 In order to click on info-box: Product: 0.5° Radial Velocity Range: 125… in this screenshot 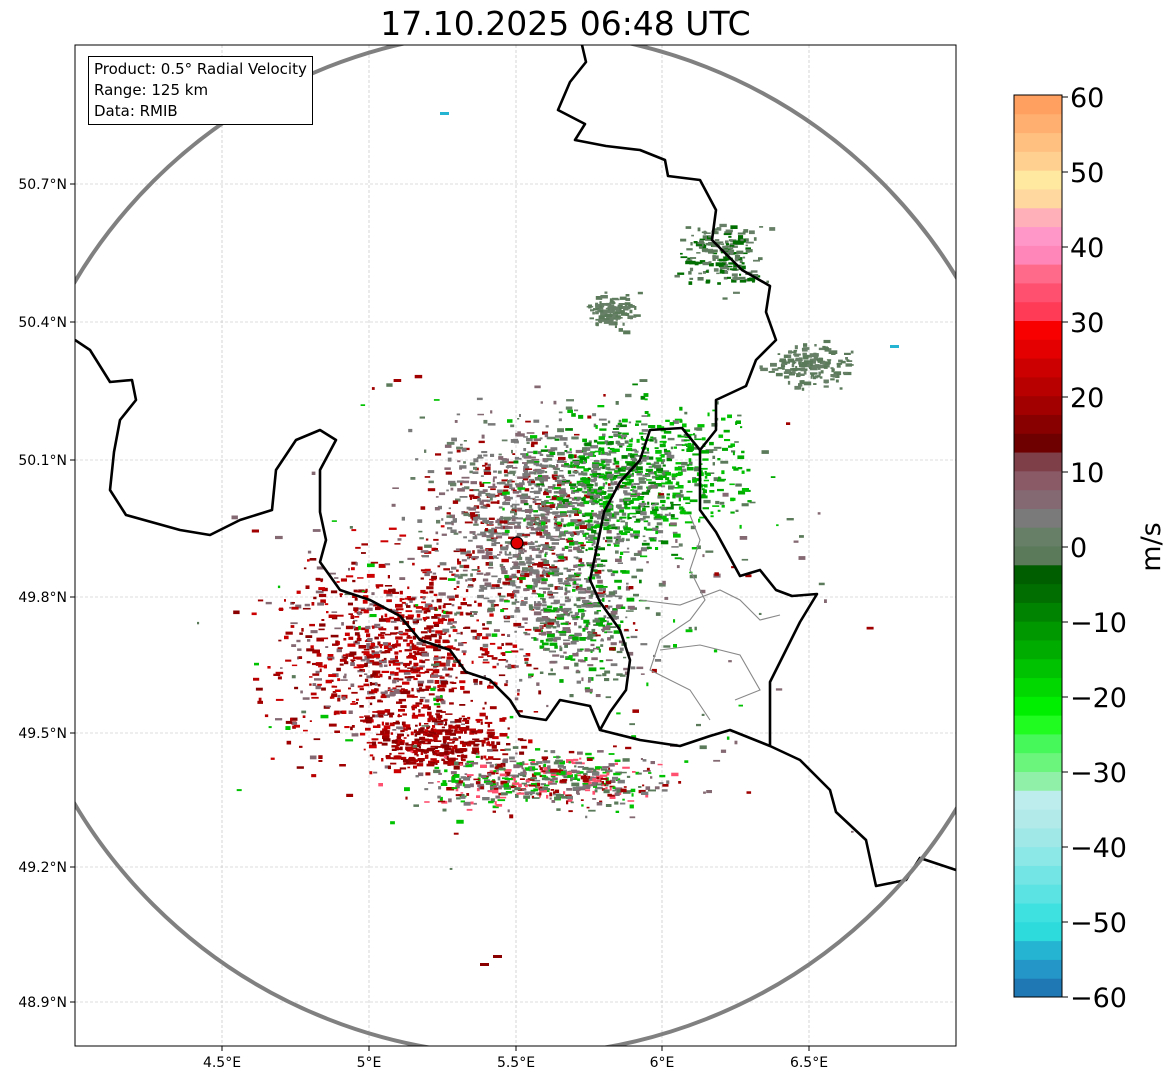, I will do `click(200, 90)`.